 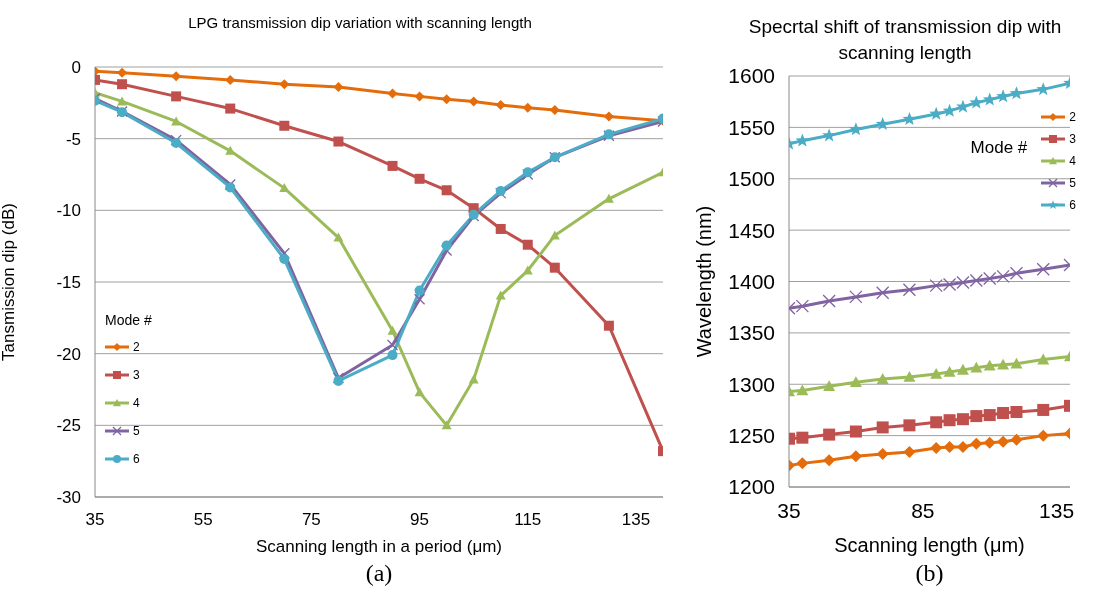 I want to click on x-tick-label: 115, so click(x=528, y=520).